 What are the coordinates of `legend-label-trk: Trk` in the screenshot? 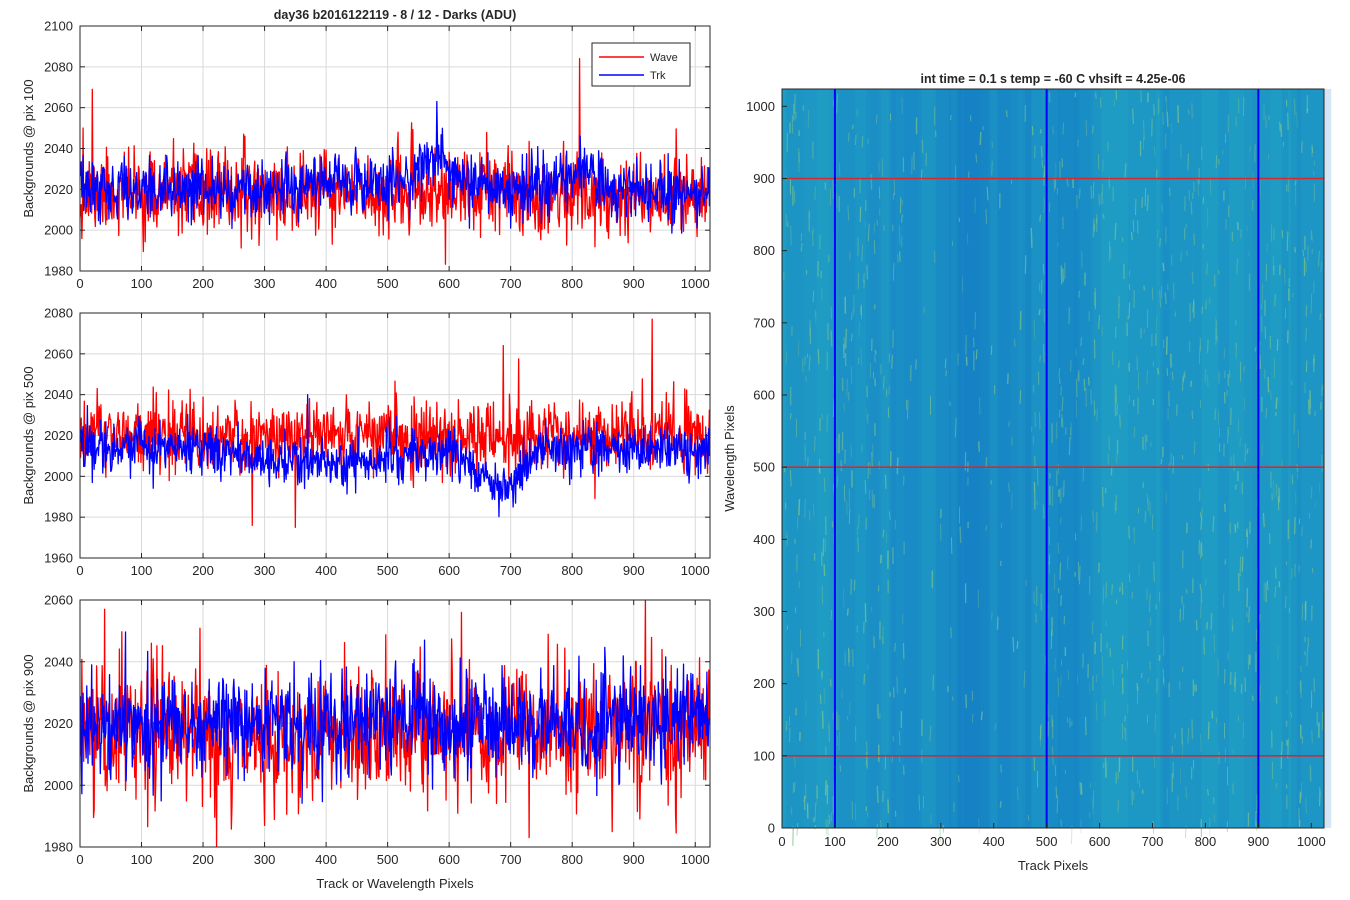 It's located at (658, 76).